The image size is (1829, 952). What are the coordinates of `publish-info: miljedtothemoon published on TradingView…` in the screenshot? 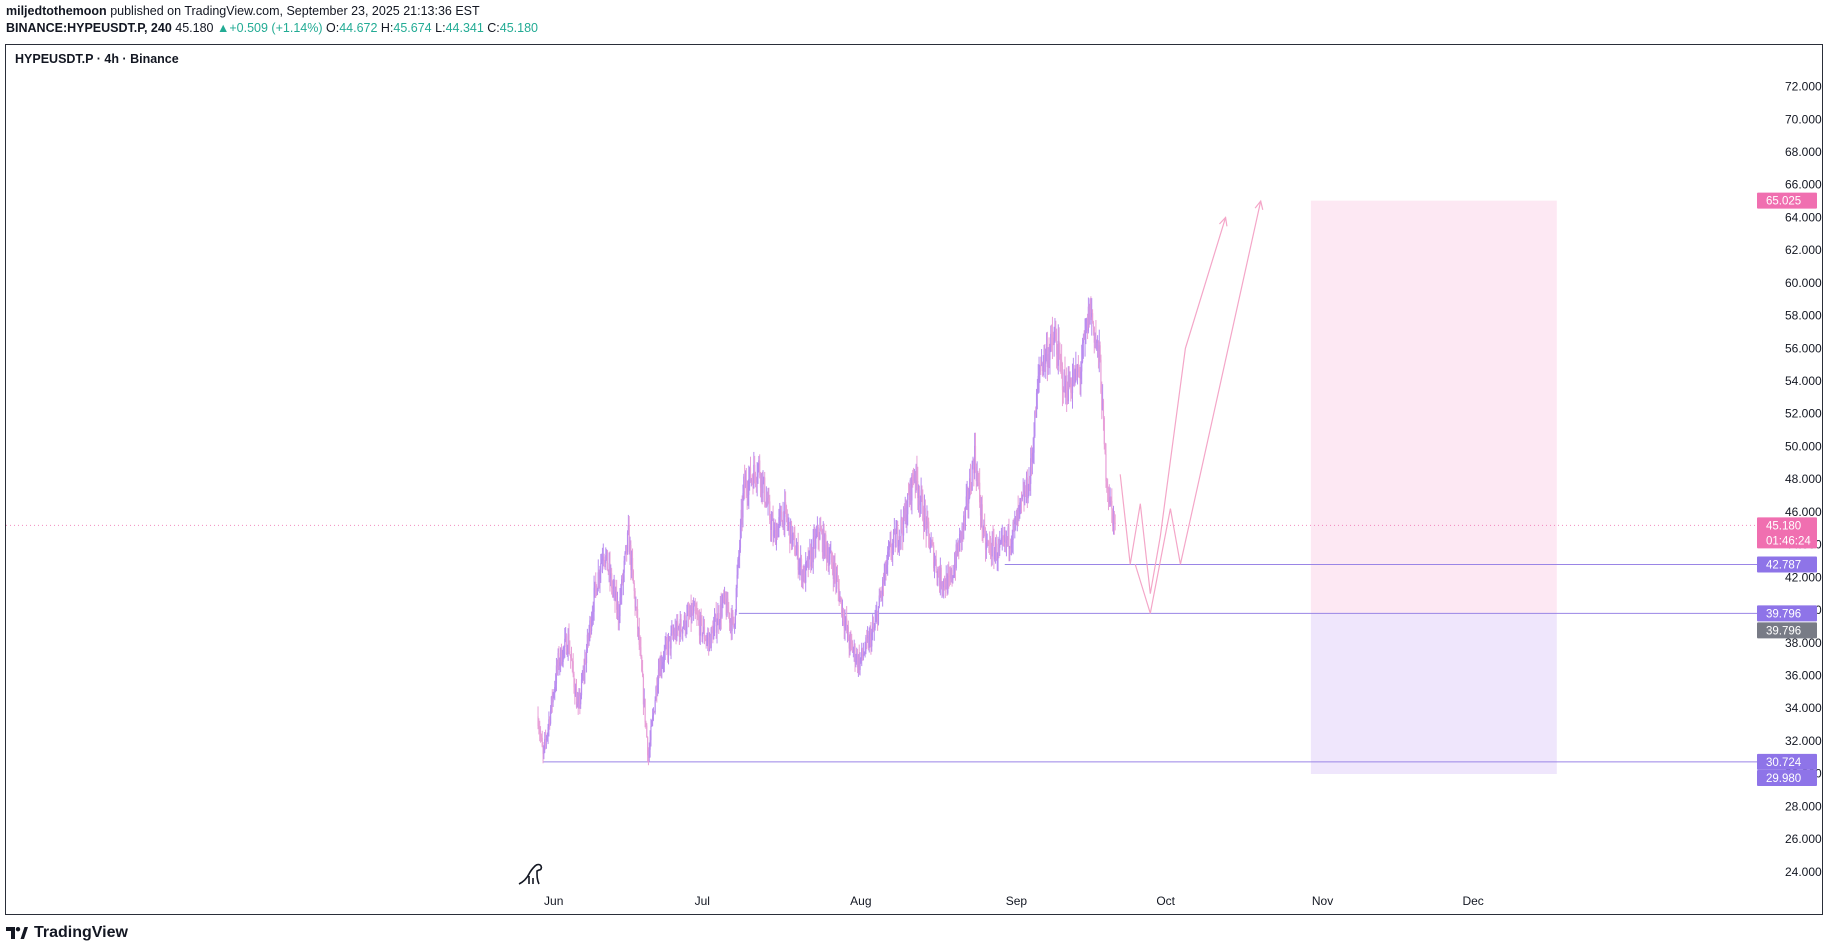 It's located at (243, 11).